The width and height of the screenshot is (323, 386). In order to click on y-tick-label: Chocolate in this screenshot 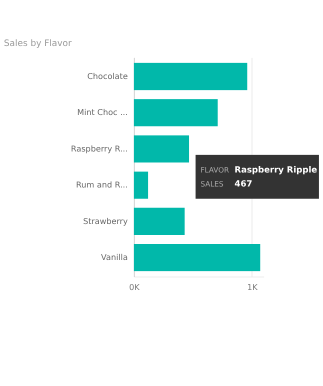, I will do `click(107, 75)`.